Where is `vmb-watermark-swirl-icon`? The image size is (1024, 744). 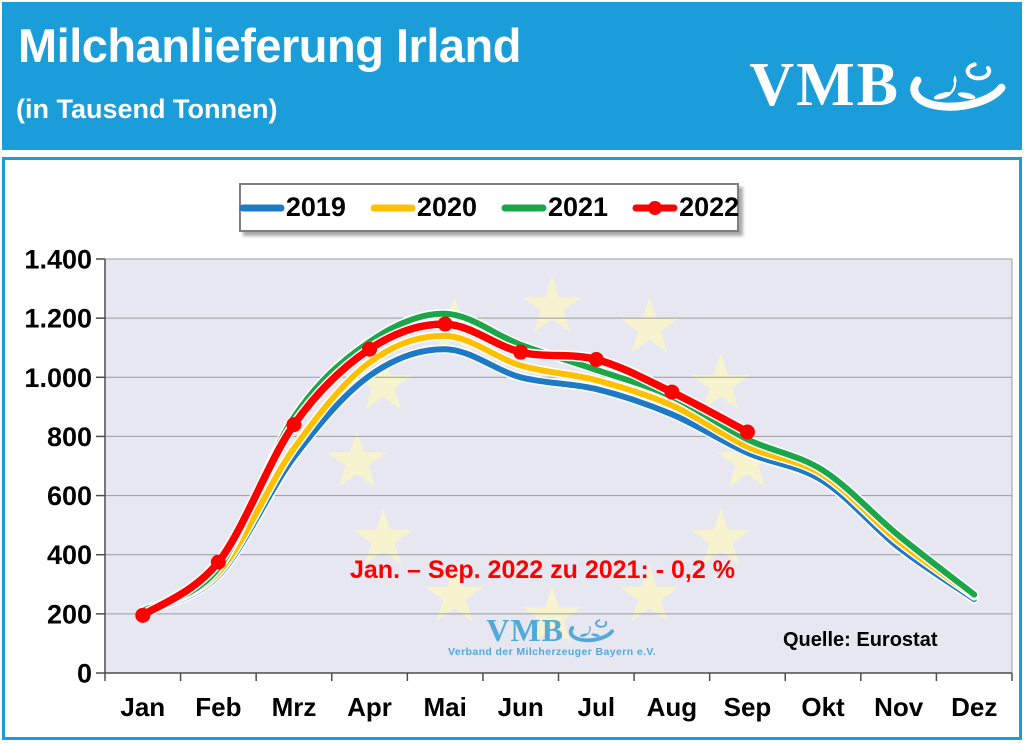
vmb-watermark-swirl-icon is located at coordinates (591, 630).